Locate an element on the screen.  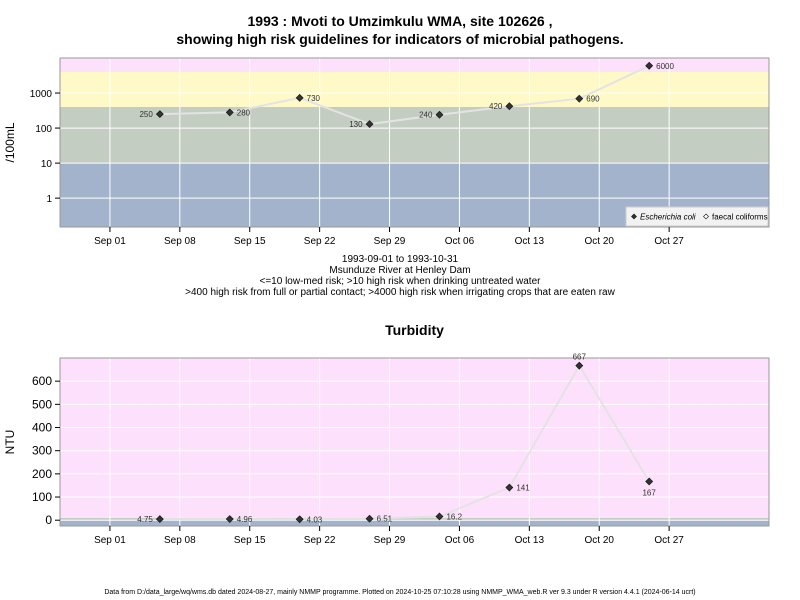
data-label-5: 141 is located at coordinates (523, 488).